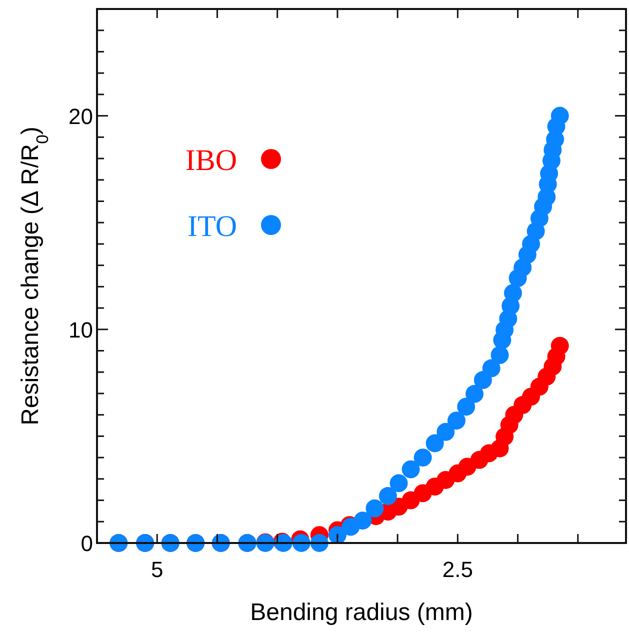 The image size is (629, 632). I want to click on x-tick-label: 5, so click(157, 569).